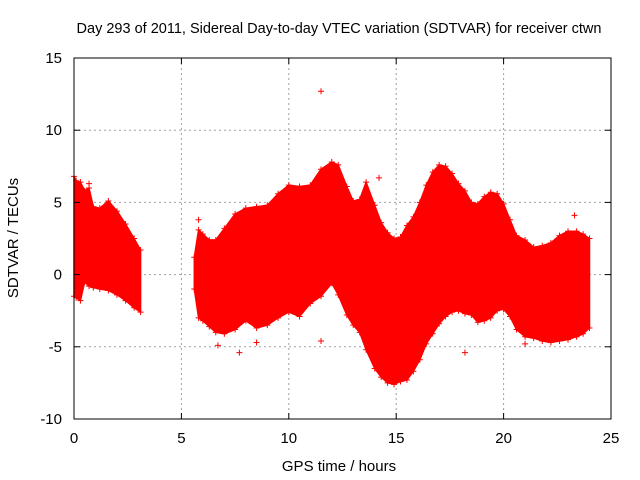 The image size is (640, 480). I want to click on y-tick-label: 0, so click(58, 275).